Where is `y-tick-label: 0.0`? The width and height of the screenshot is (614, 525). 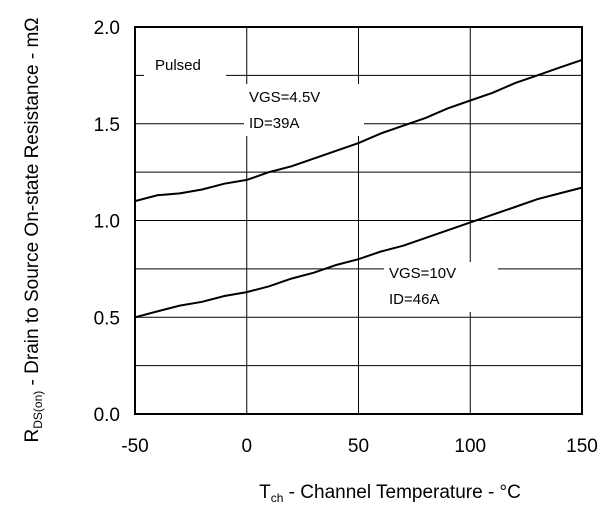
y-tick-label: 0.0 is located at coordinates (107, 415).